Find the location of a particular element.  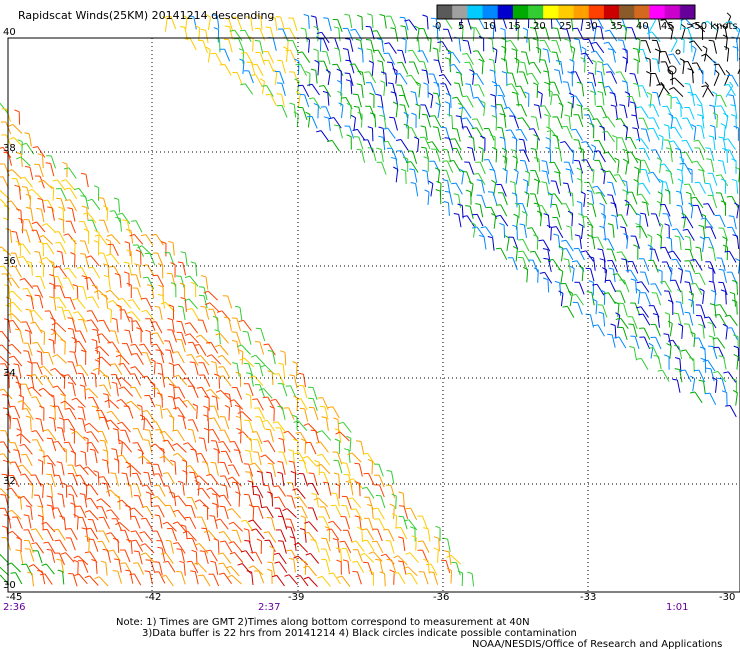

speed-colorbar is located at coordinates (566, 12).